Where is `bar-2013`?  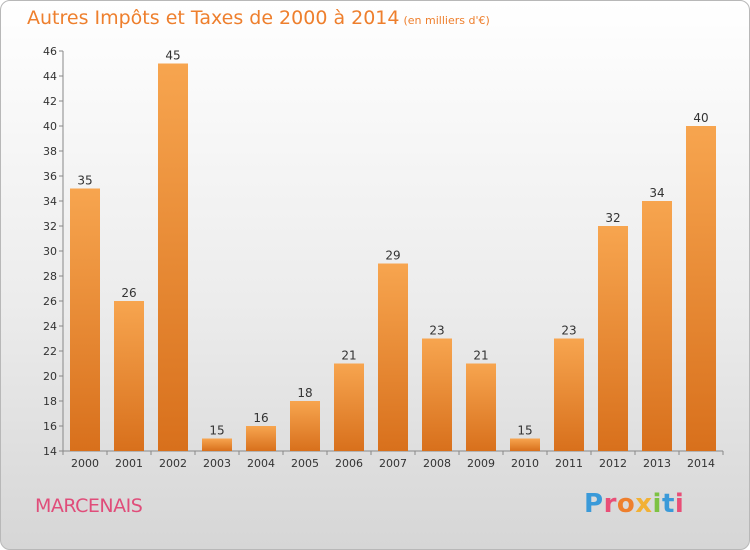 bar-2013 is located at coordinates (657, 326).